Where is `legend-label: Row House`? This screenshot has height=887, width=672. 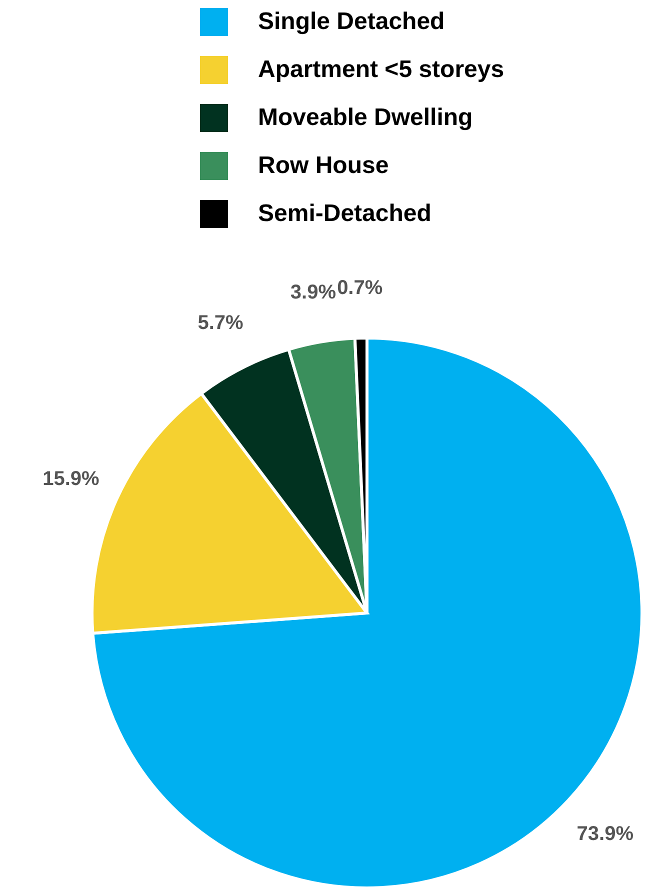 legend-label: Row House is located at coordinates (323, 165).